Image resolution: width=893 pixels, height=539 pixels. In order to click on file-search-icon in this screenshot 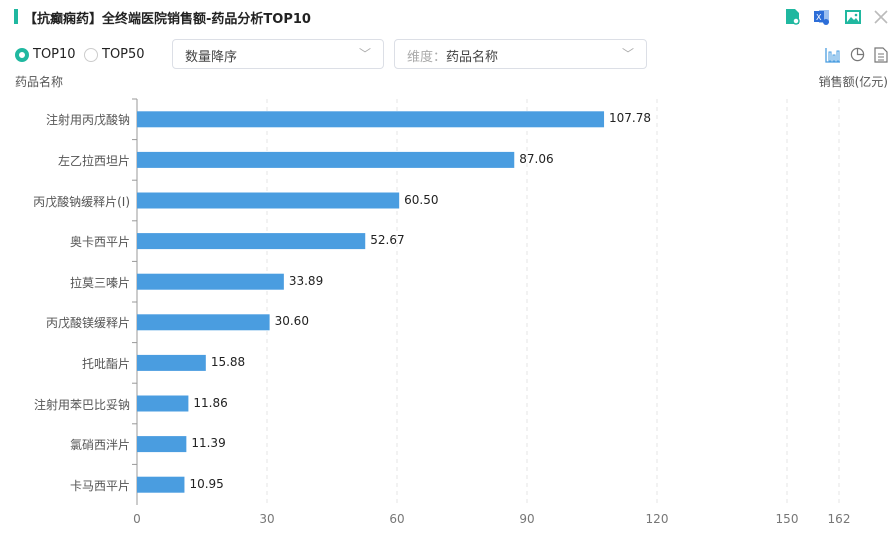, I will do `click(793, 17)`.